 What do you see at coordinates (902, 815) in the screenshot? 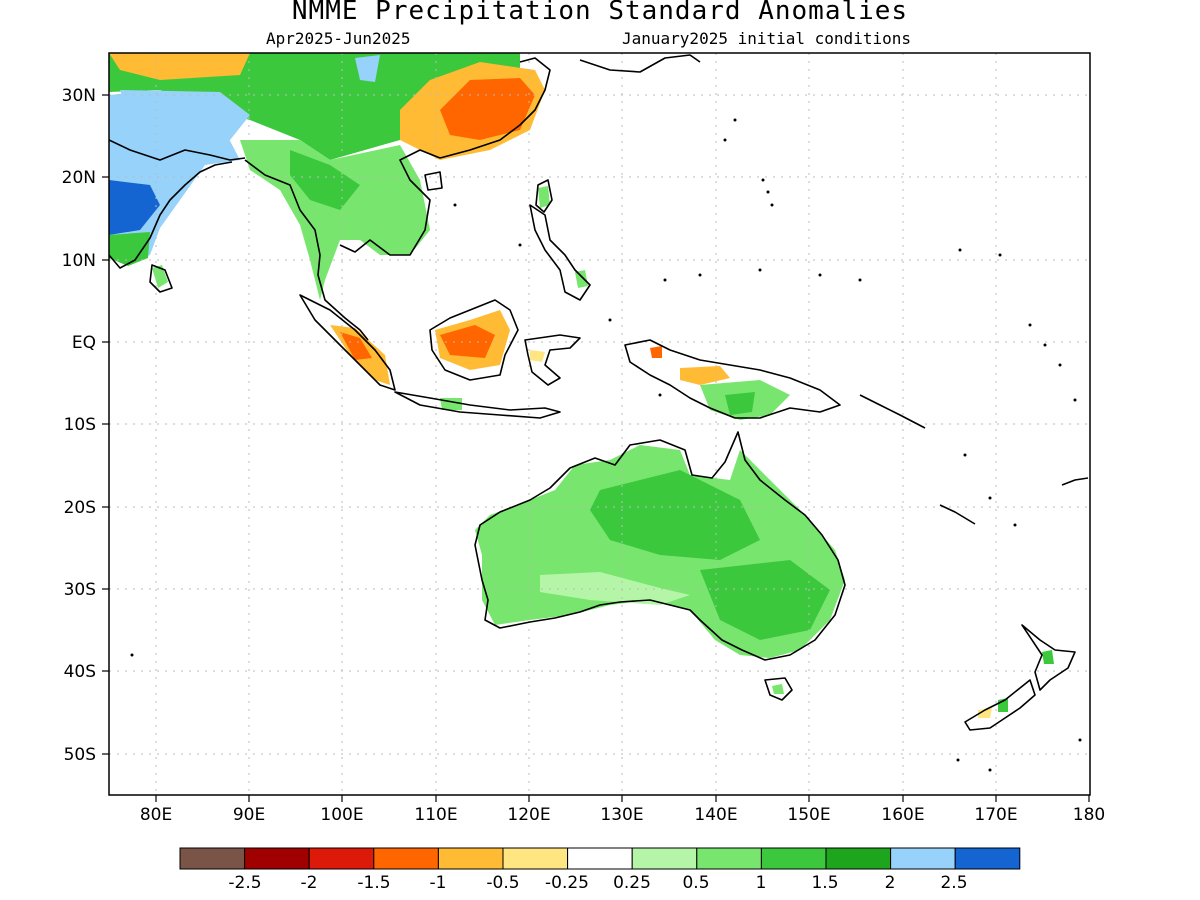
I see `lon-tick-label: 160E` at bounding box center [902, 815].